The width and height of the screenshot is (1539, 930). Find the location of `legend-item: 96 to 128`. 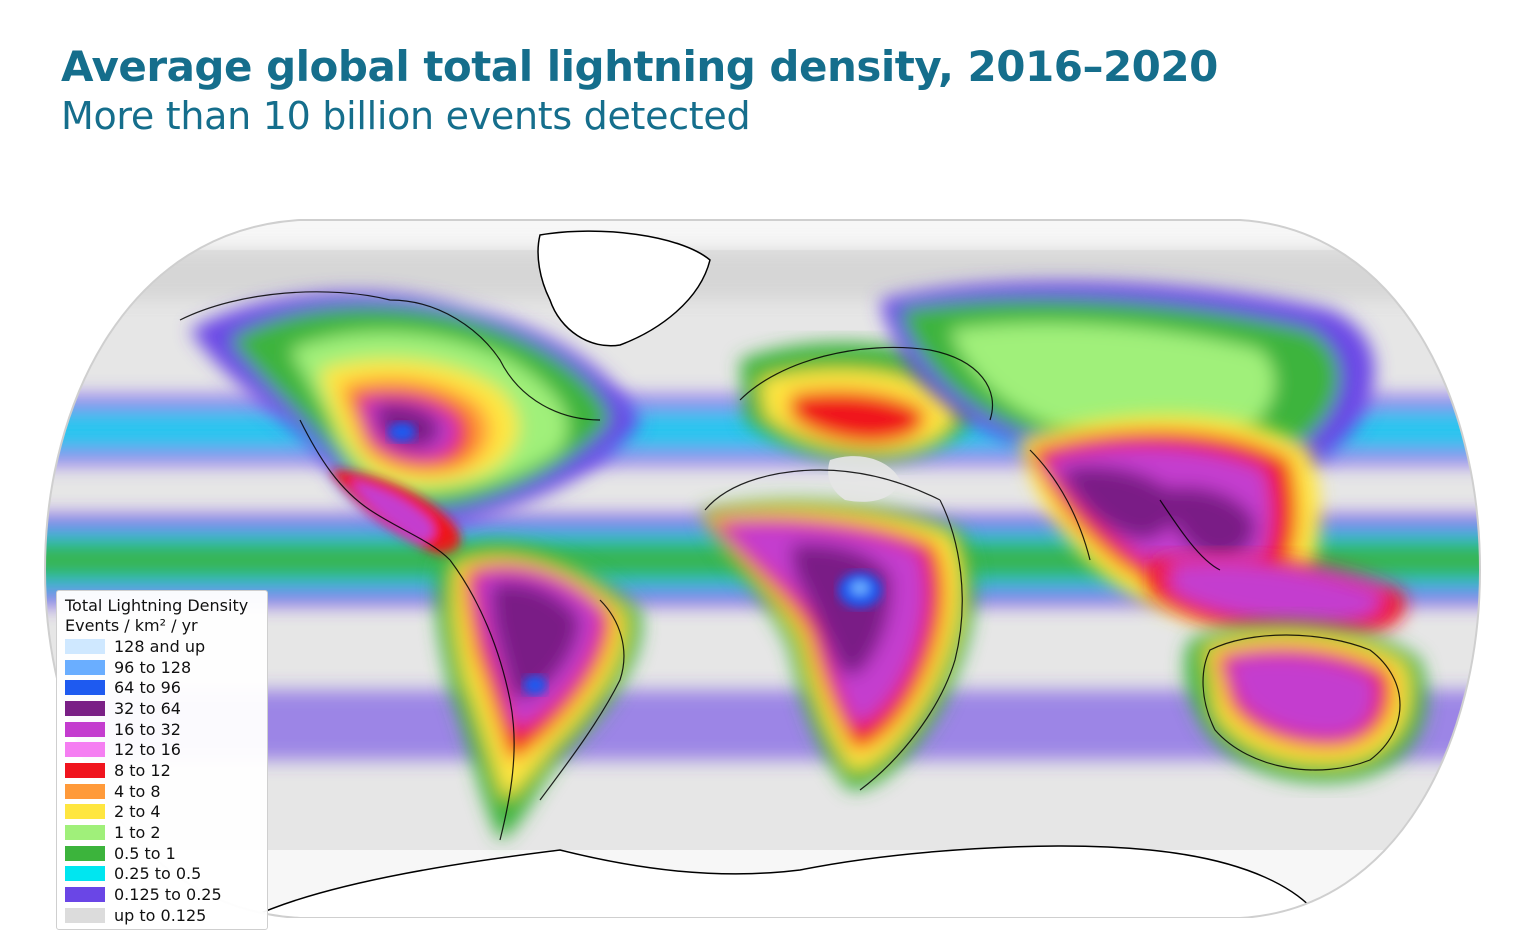

legend-item: 96 to 128 is located at coordinates (166, 667).